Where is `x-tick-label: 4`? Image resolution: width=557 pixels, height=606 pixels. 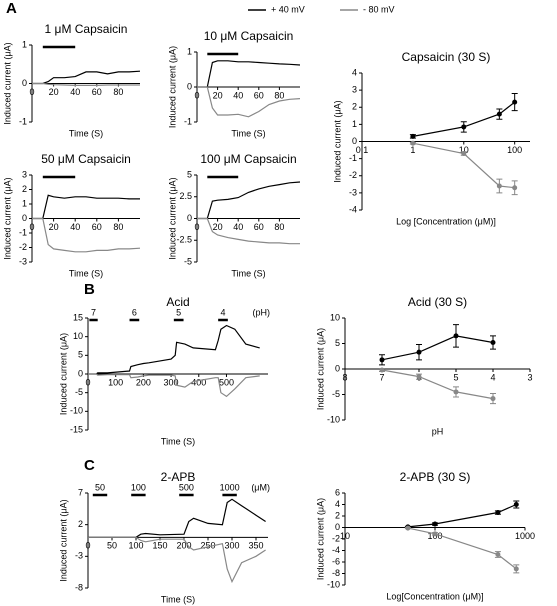
x-tick-label: 4 is located at coordinates (492, 377).